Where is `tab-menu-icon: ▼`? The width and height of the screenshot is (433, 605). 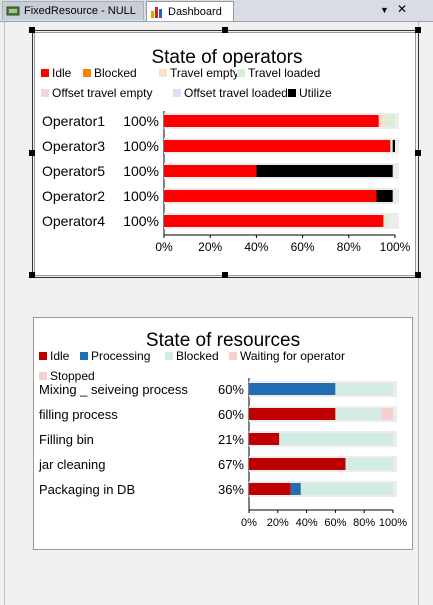 tab-menu-icon: ▼ is located at coordinates (384, 10).